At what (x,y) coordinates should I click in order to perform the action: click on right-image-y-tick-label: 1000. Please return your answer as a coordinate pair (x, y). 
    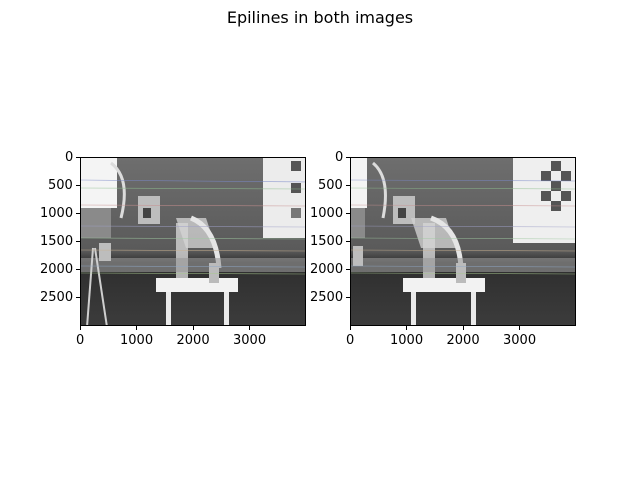
    Looking at the image, I should click on (327, 213).